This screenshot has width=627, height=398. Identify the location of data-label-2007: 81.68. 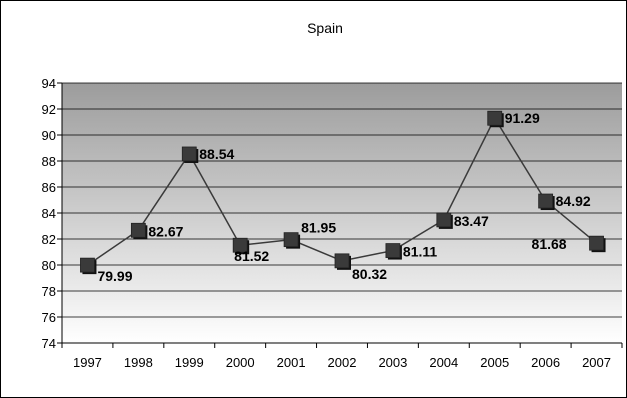
(549, 244).